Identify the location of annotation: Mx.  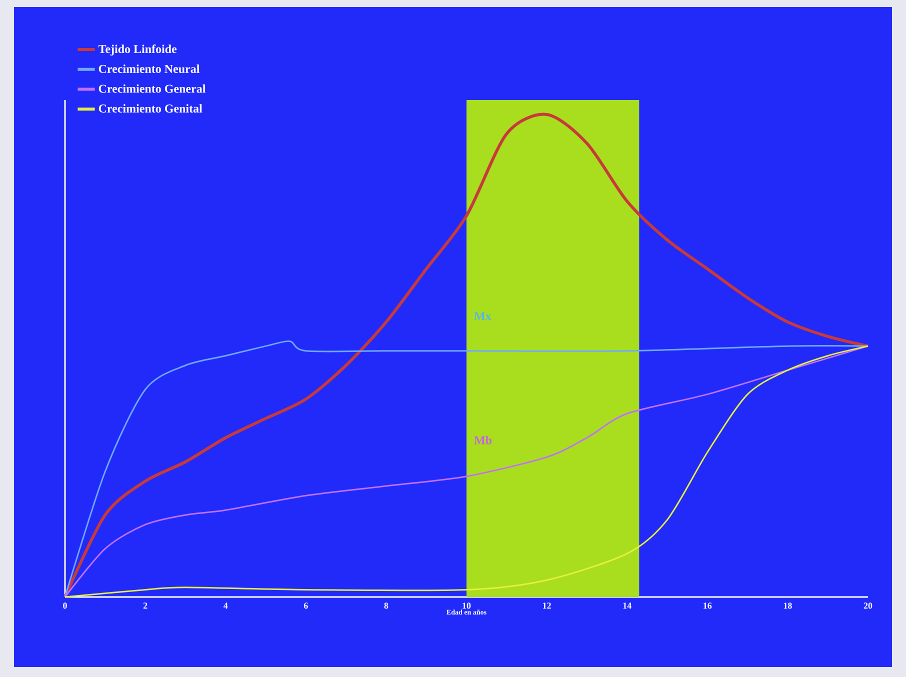
(483, 316).